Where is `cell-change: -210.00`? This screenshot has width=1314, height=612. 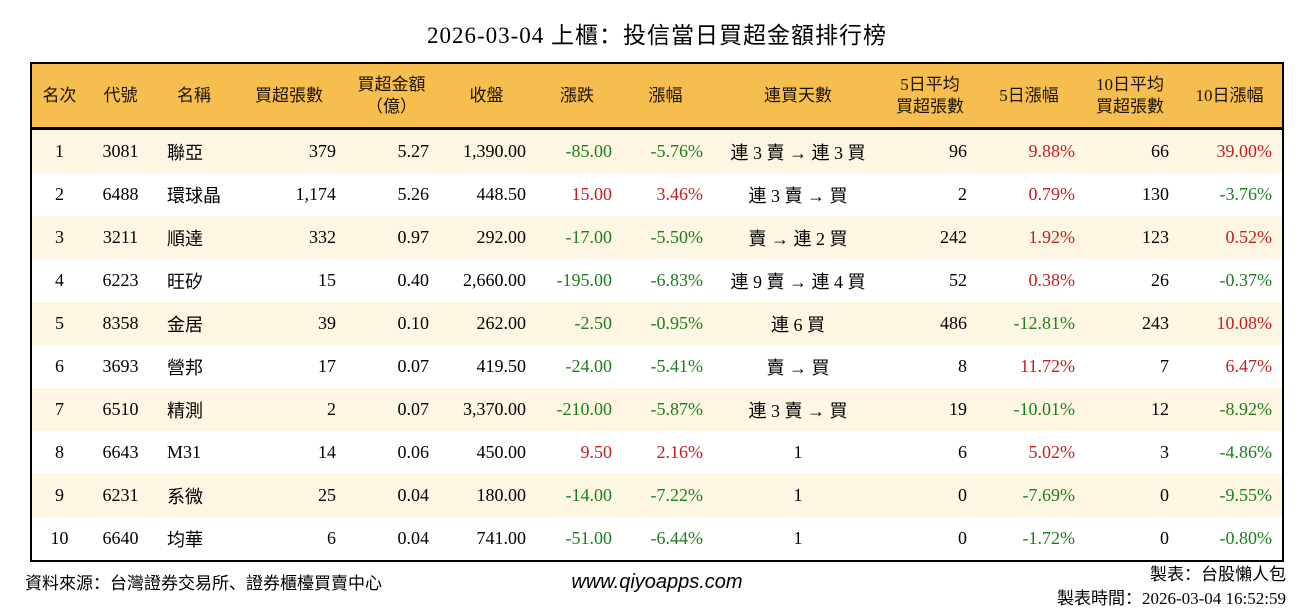
cell-change: -210.00 is located at coordinates (577, 409).